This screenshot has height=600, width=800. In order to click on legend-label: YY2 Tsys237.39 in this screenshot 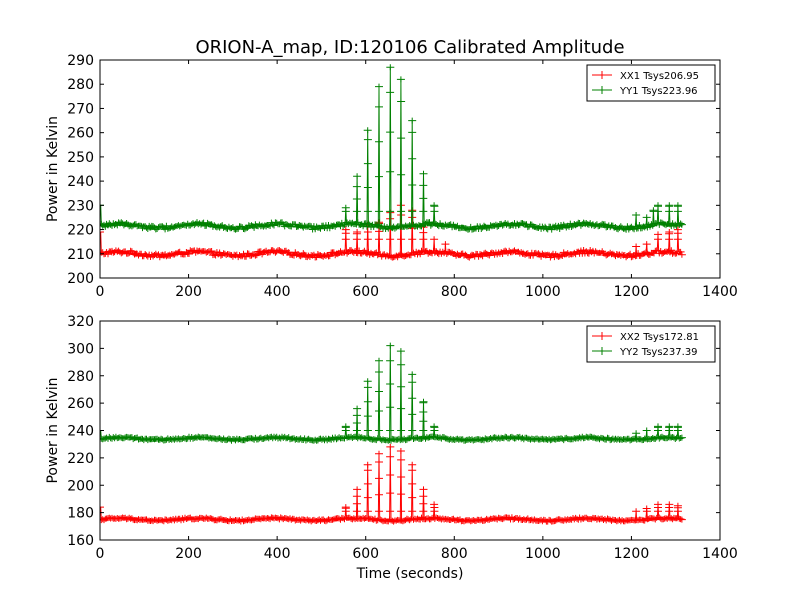, I will do `click(658, 352)`.